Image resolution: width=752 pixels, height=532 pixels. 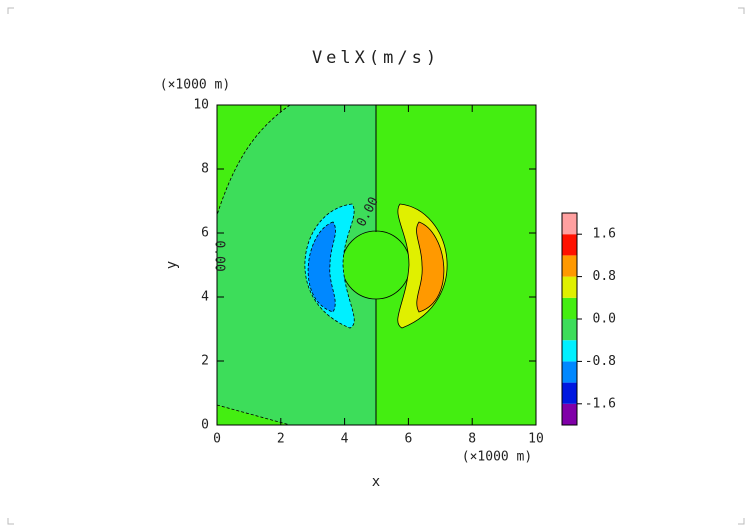 What do you see at coordinates (604, 319) in the screenshot?
I see `colorbar-tick-label: 0.0` at bounding box center [604, 319].